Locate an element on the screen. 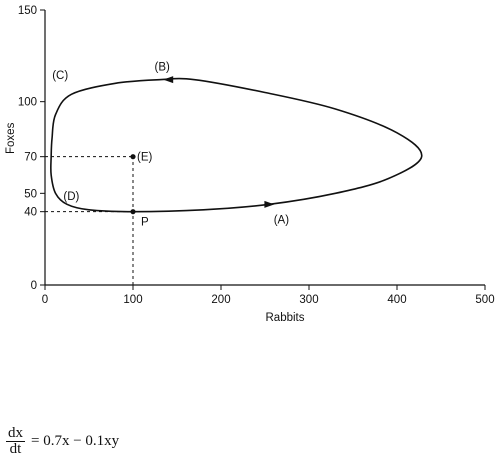 This screenshot has width=500, height=467. x-axis-label: Rabbits is located at coordinates (285, 318).